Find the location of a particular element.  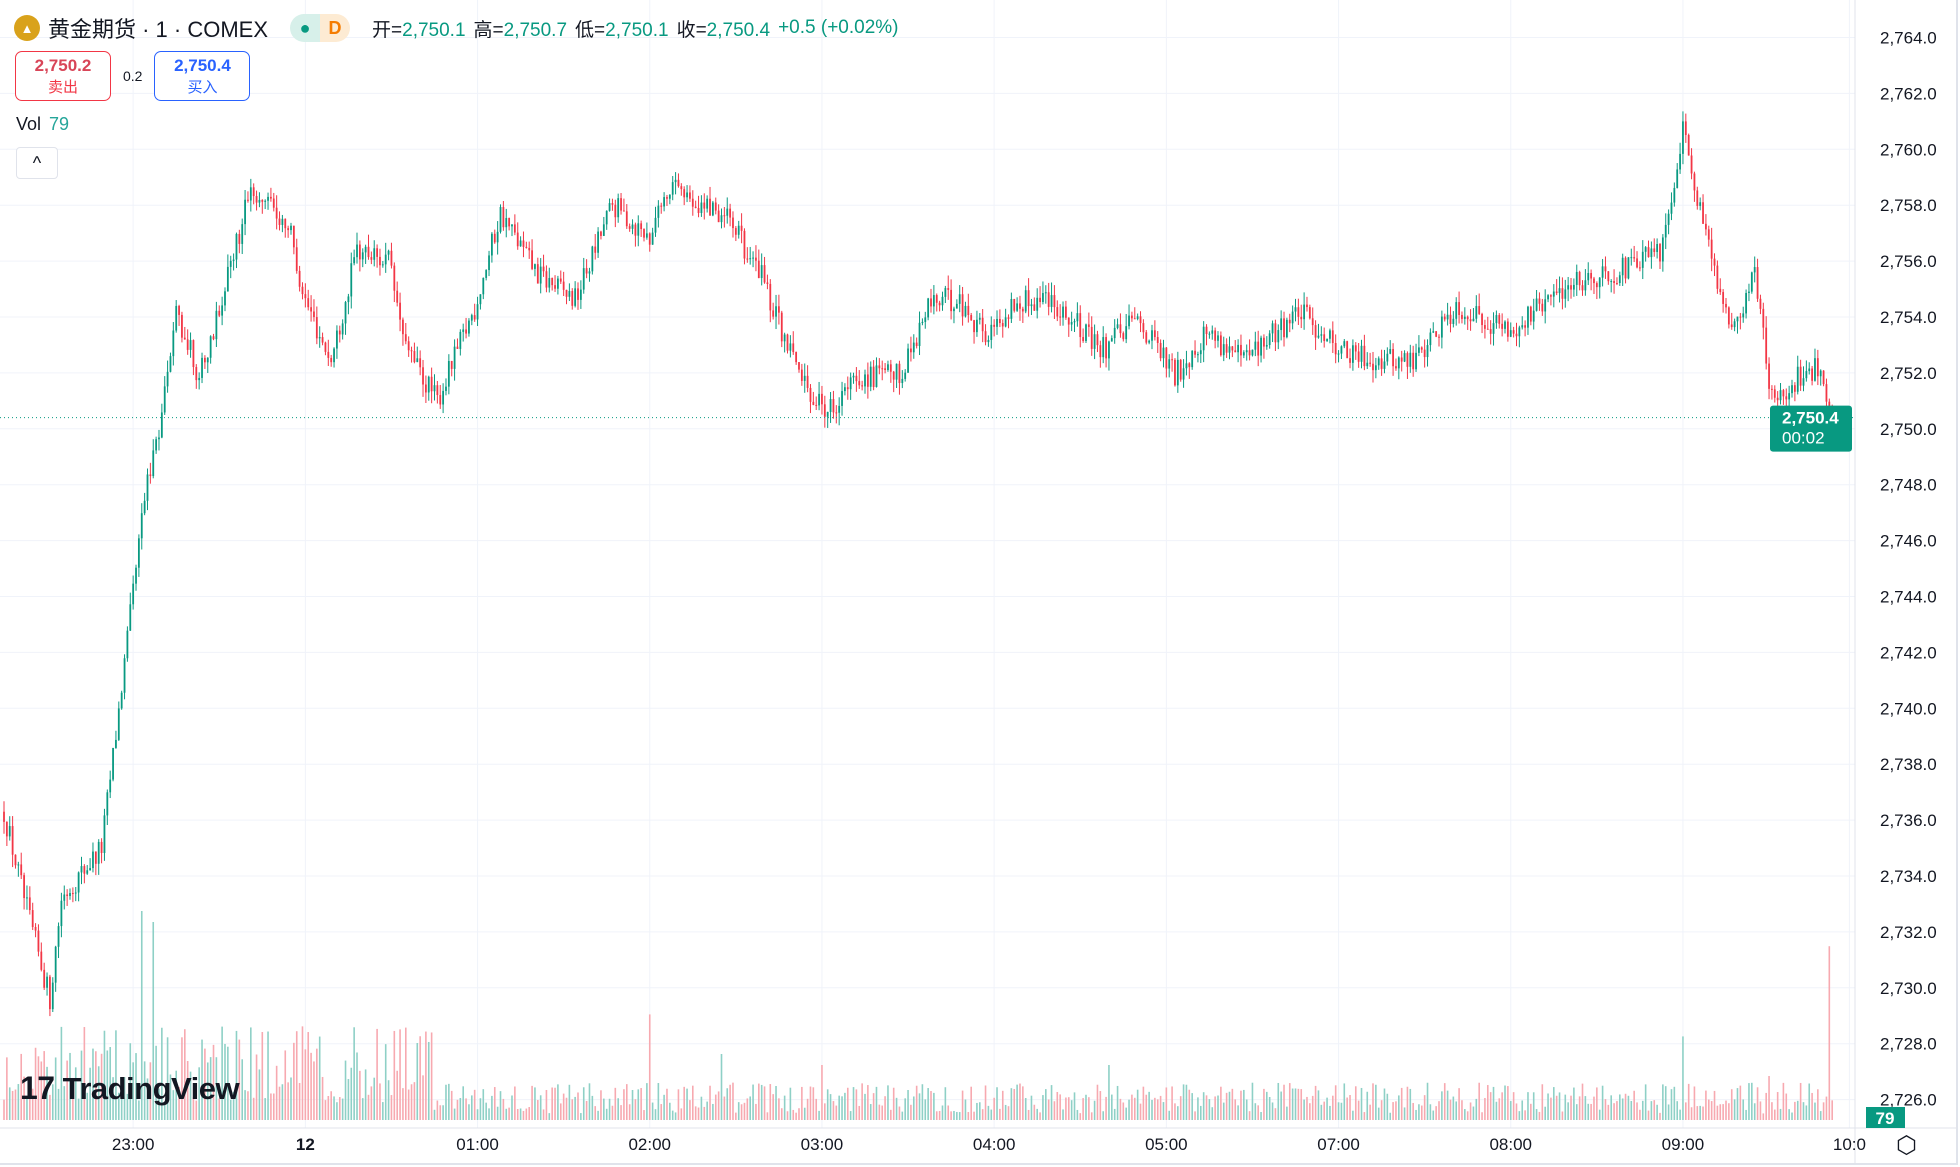

buy-button: 2,750.4 买入 is located at coordinates (202, 76).